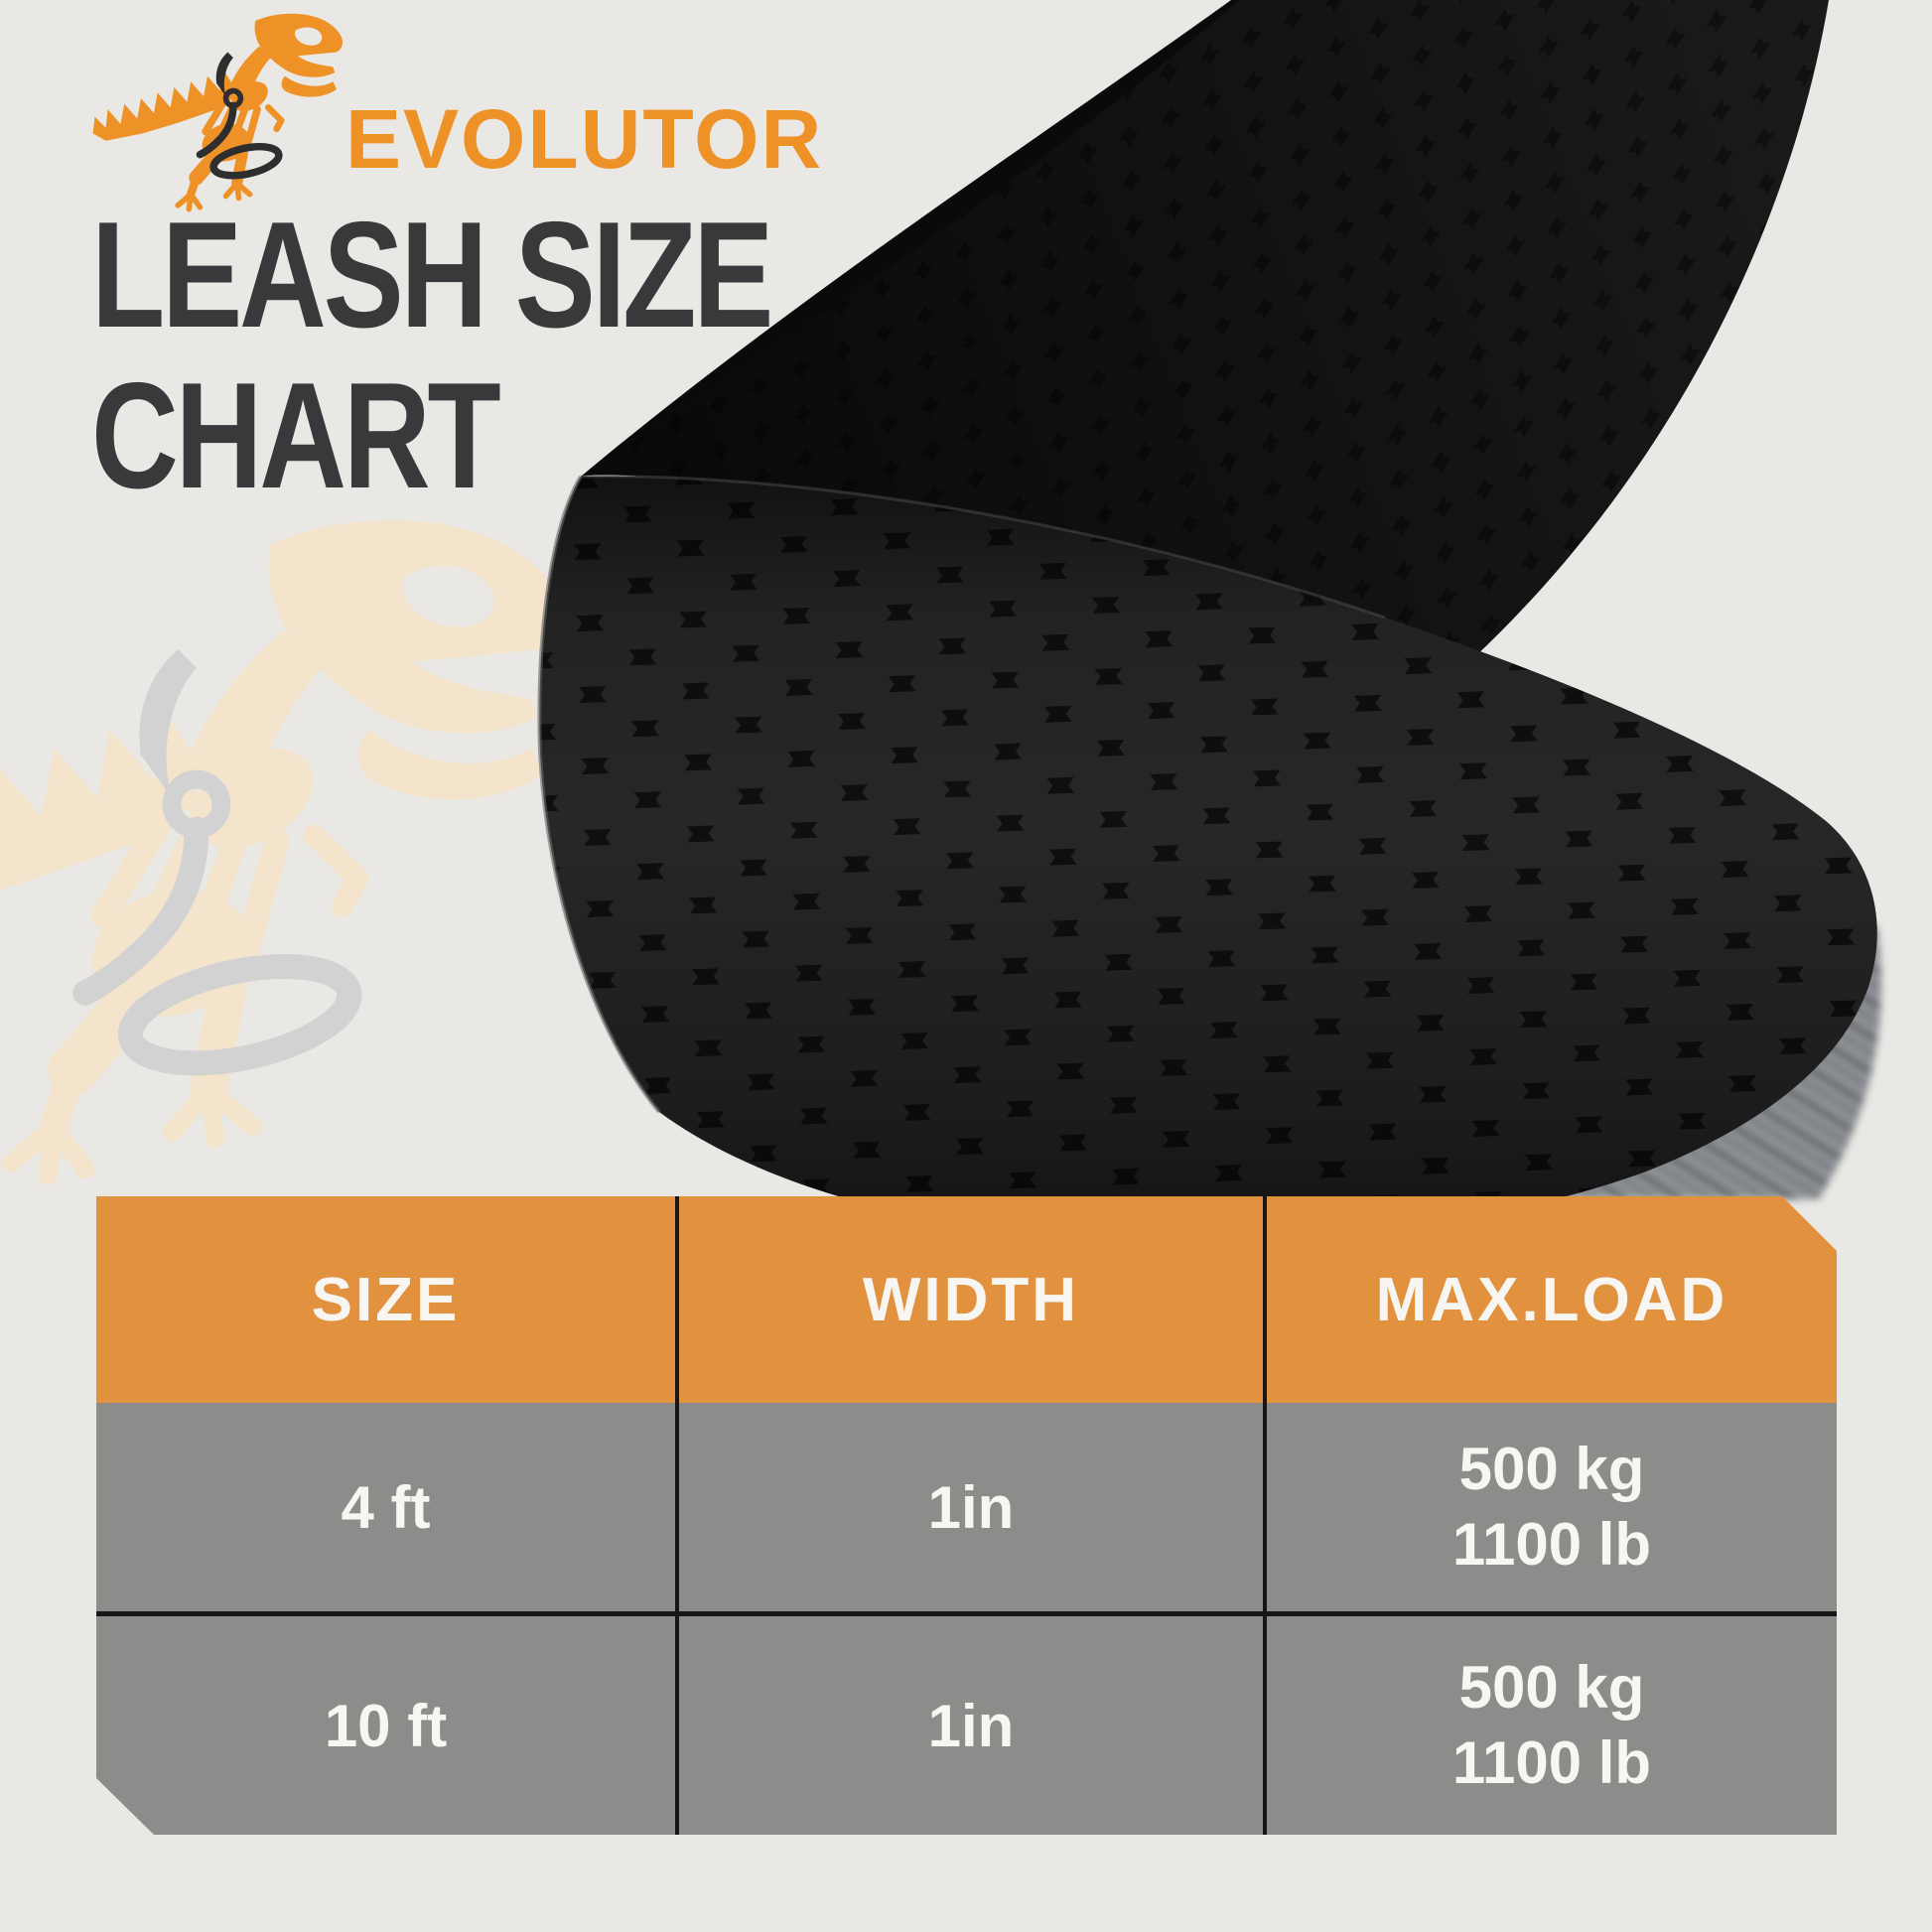 This screenshot has height=1932, width=1932. I want to click on dinosaur-skeleton-logo-icon, so click(218, 111).